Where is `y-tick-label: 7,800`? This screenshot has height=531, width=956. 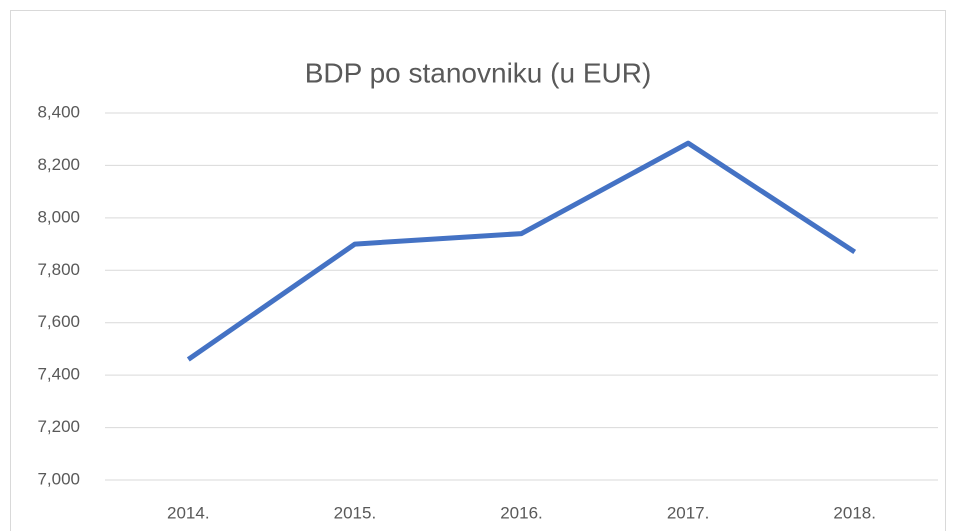 y-tick-label: 7,800 is located at coordinates (58, 269).